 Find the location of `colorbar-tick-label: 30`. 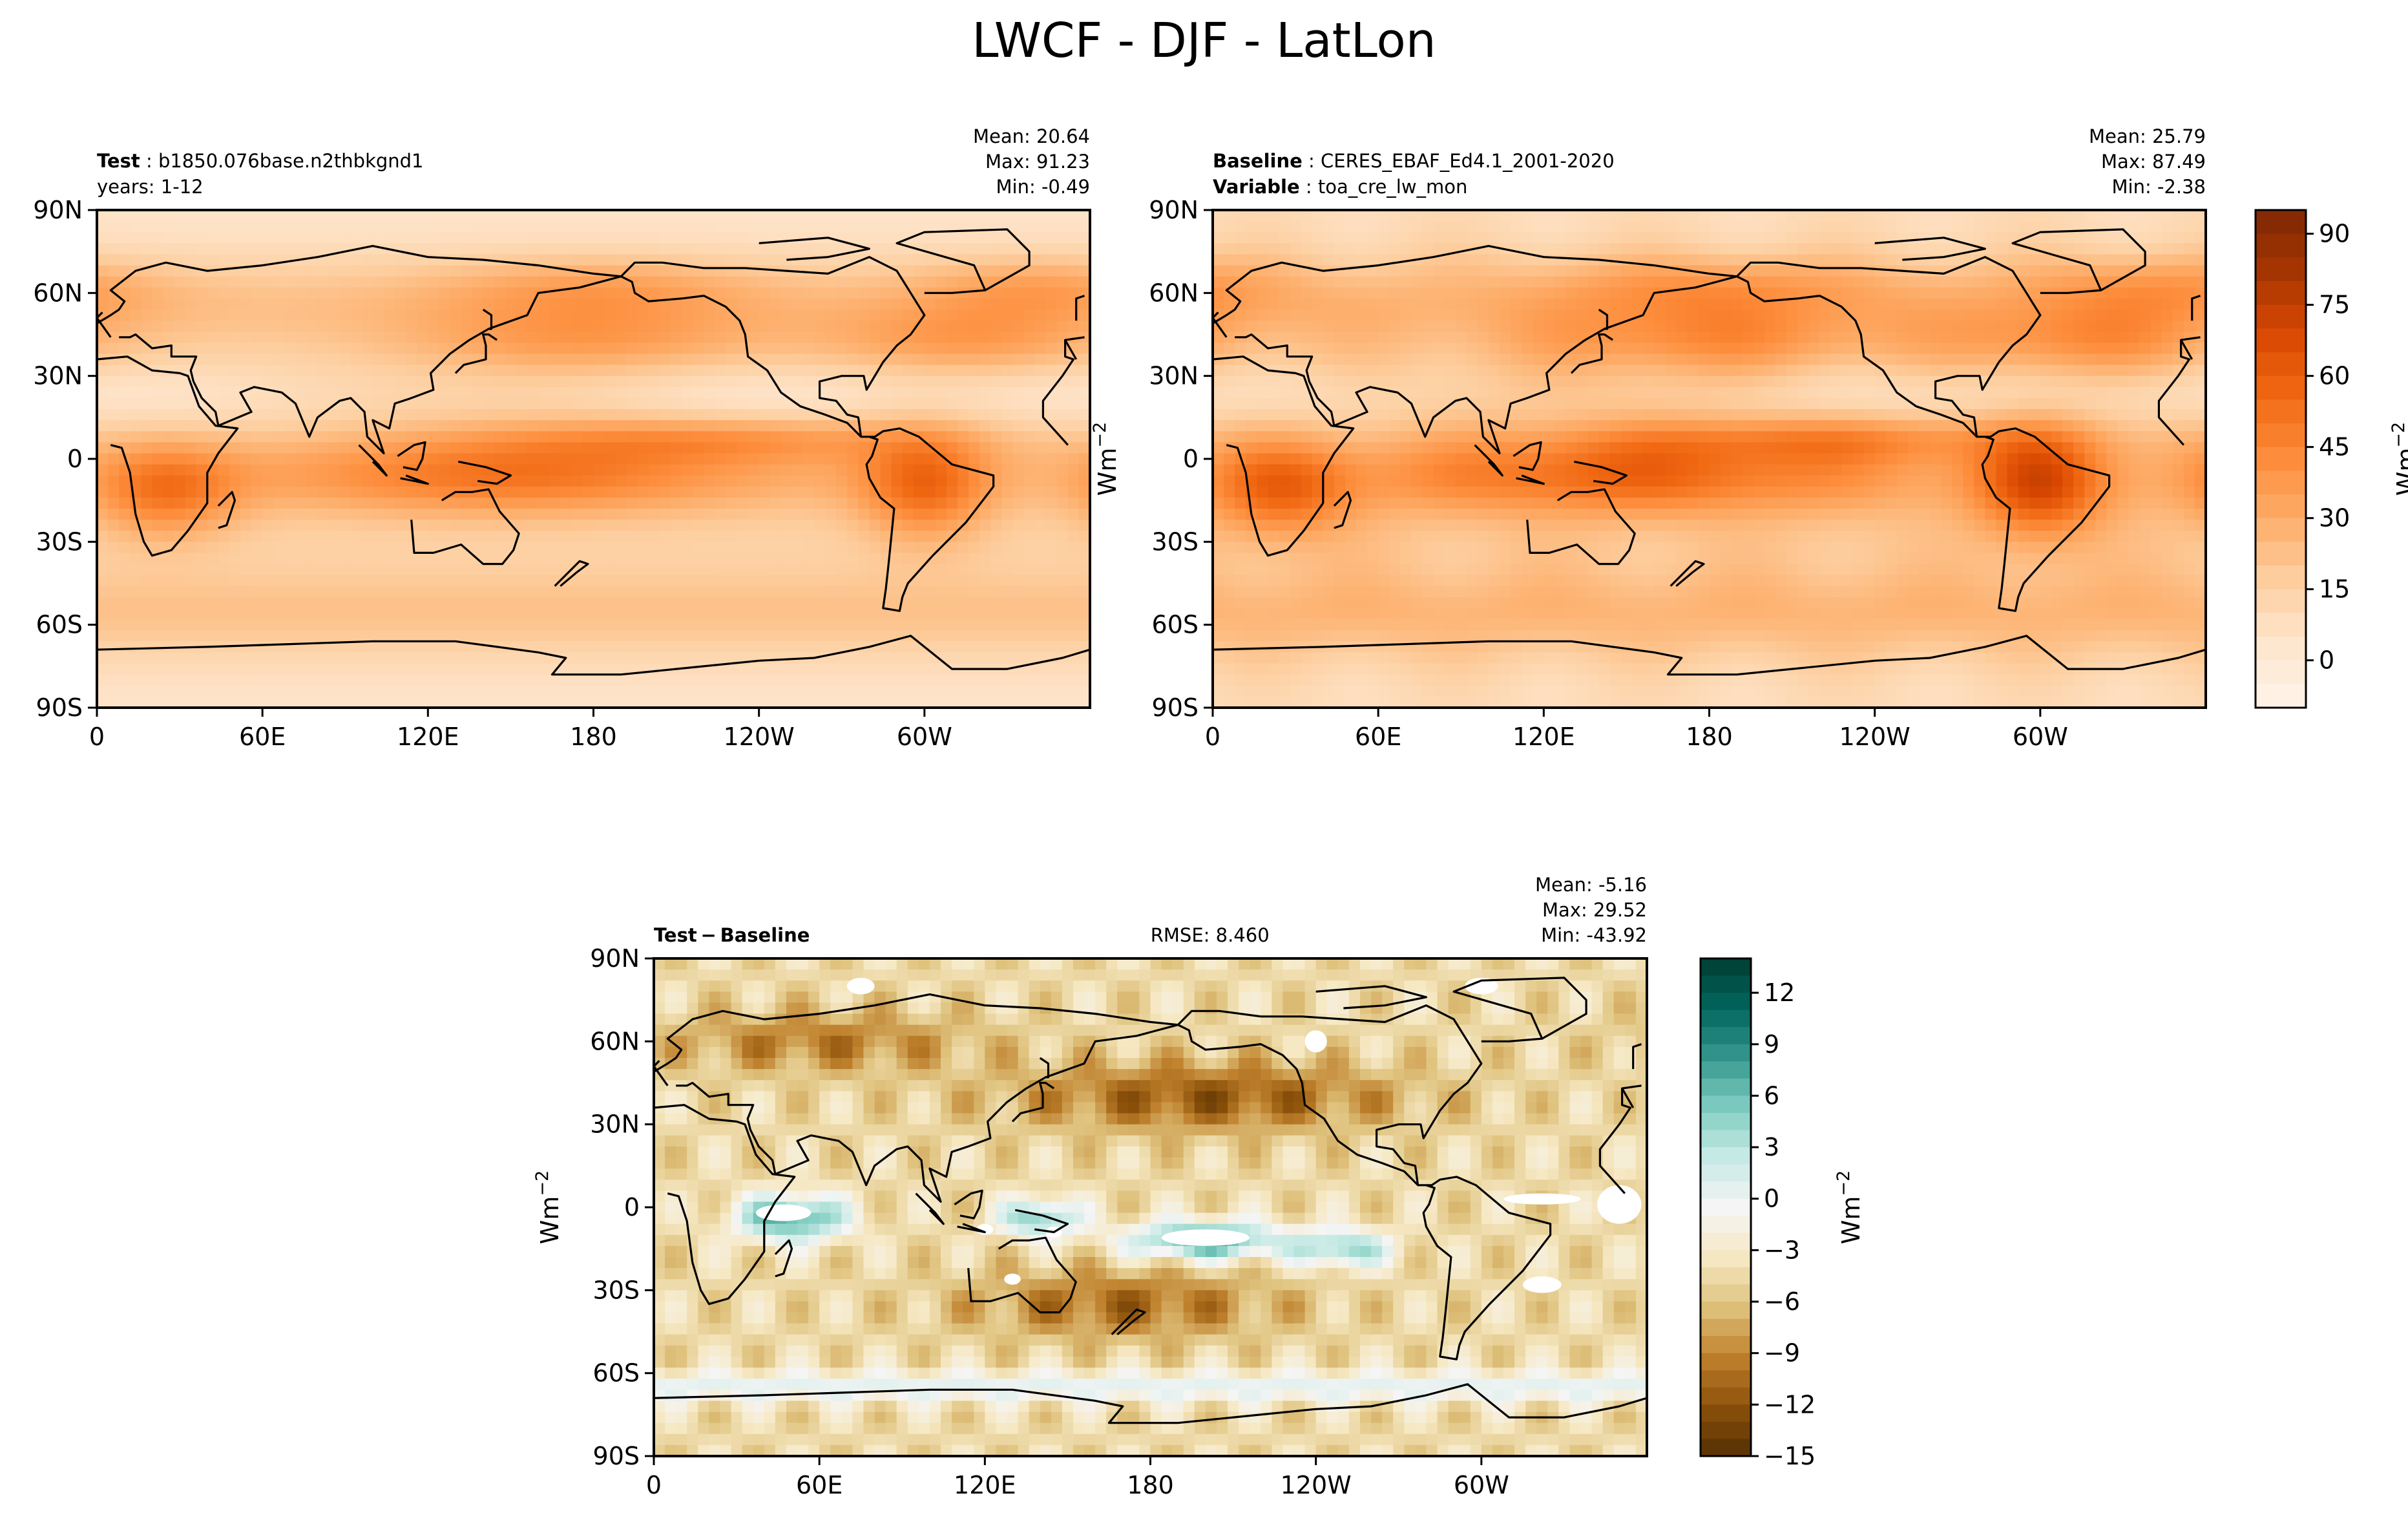

colorbar-tick-label: 30 is located at coordinates (2335, 518).